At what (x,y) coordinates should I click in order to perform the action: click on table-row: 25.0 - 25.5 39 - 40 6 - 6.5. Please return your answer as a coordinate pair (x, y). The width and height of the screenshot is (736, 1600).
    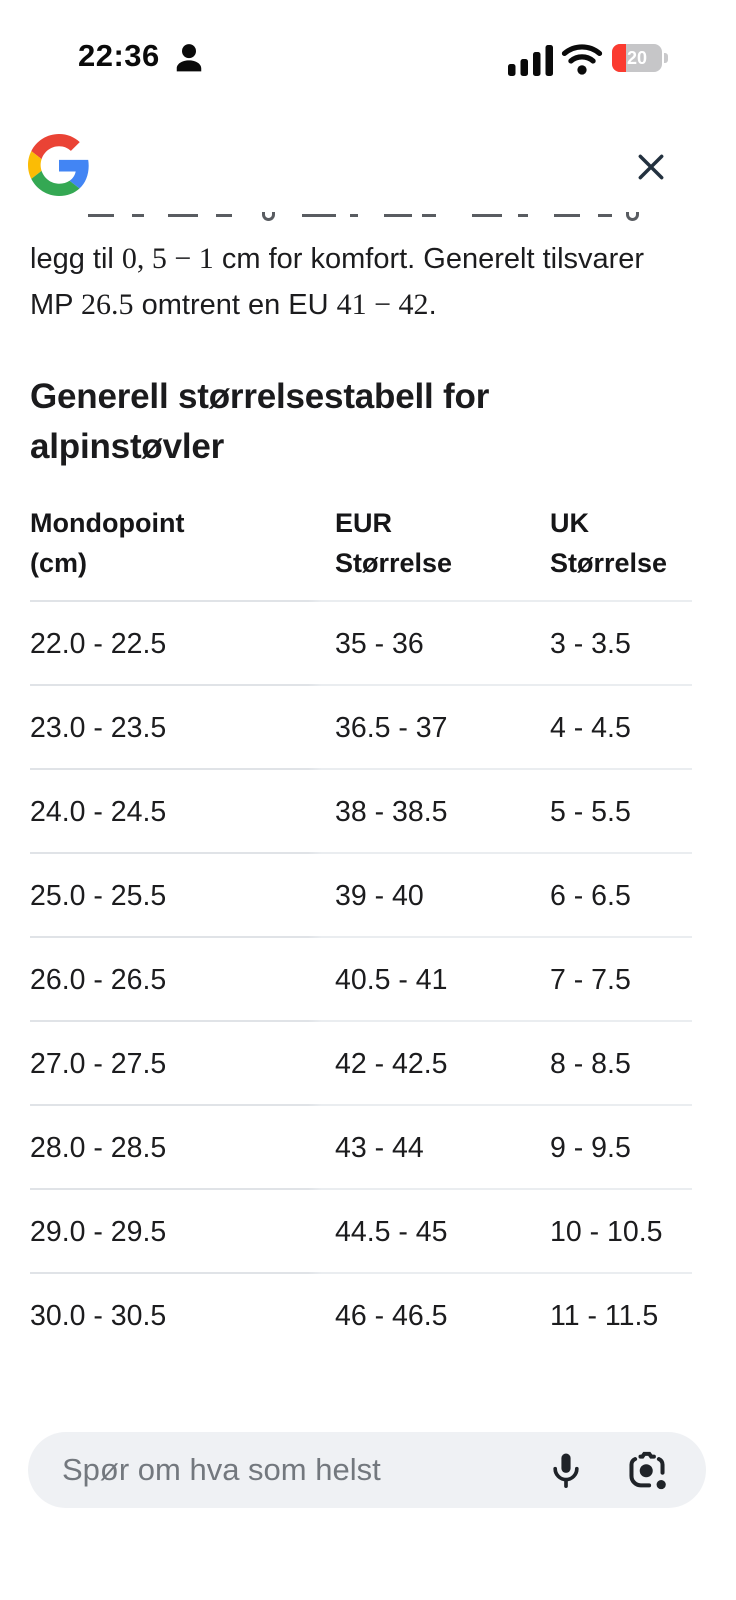
    Looking at the image, I should click on (361, 896).